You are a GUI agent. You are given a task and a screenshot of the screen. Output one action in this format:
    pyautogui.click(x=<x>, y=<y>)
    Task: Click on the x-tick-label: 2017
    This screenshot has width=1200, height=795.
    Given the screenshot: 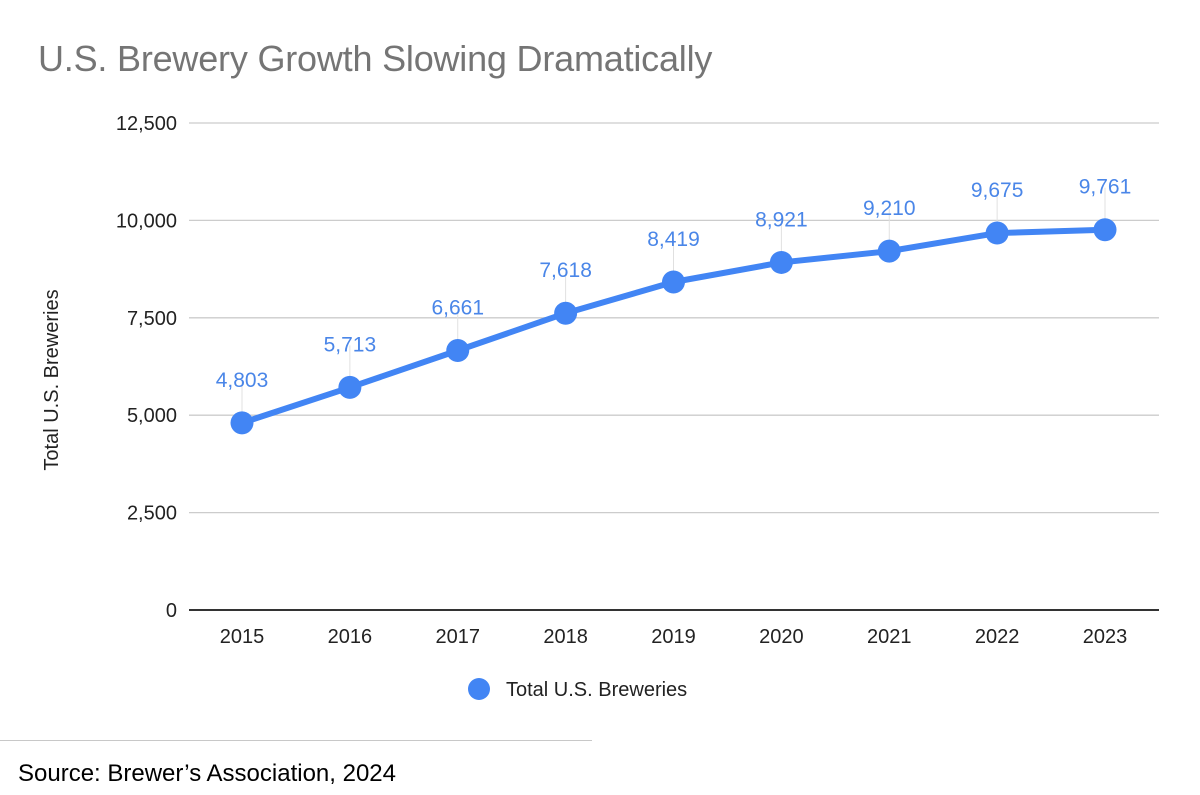 What is the action you would take?
    pyautogui.click(x=458, y=637)
    